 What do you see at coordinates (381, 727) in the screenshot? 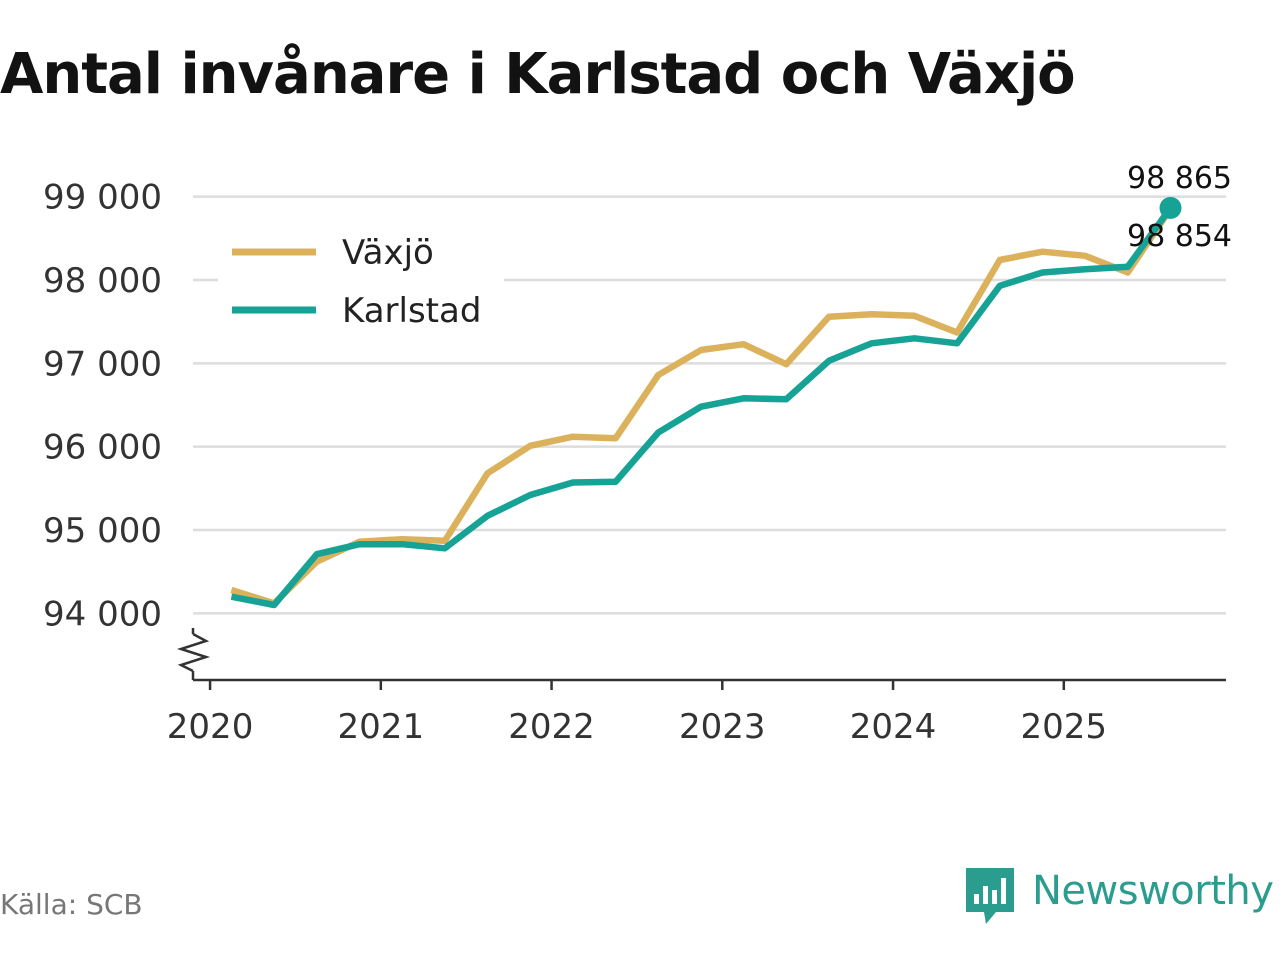
I see `x-tick-label: 2021` at bounding box center [381, 727].